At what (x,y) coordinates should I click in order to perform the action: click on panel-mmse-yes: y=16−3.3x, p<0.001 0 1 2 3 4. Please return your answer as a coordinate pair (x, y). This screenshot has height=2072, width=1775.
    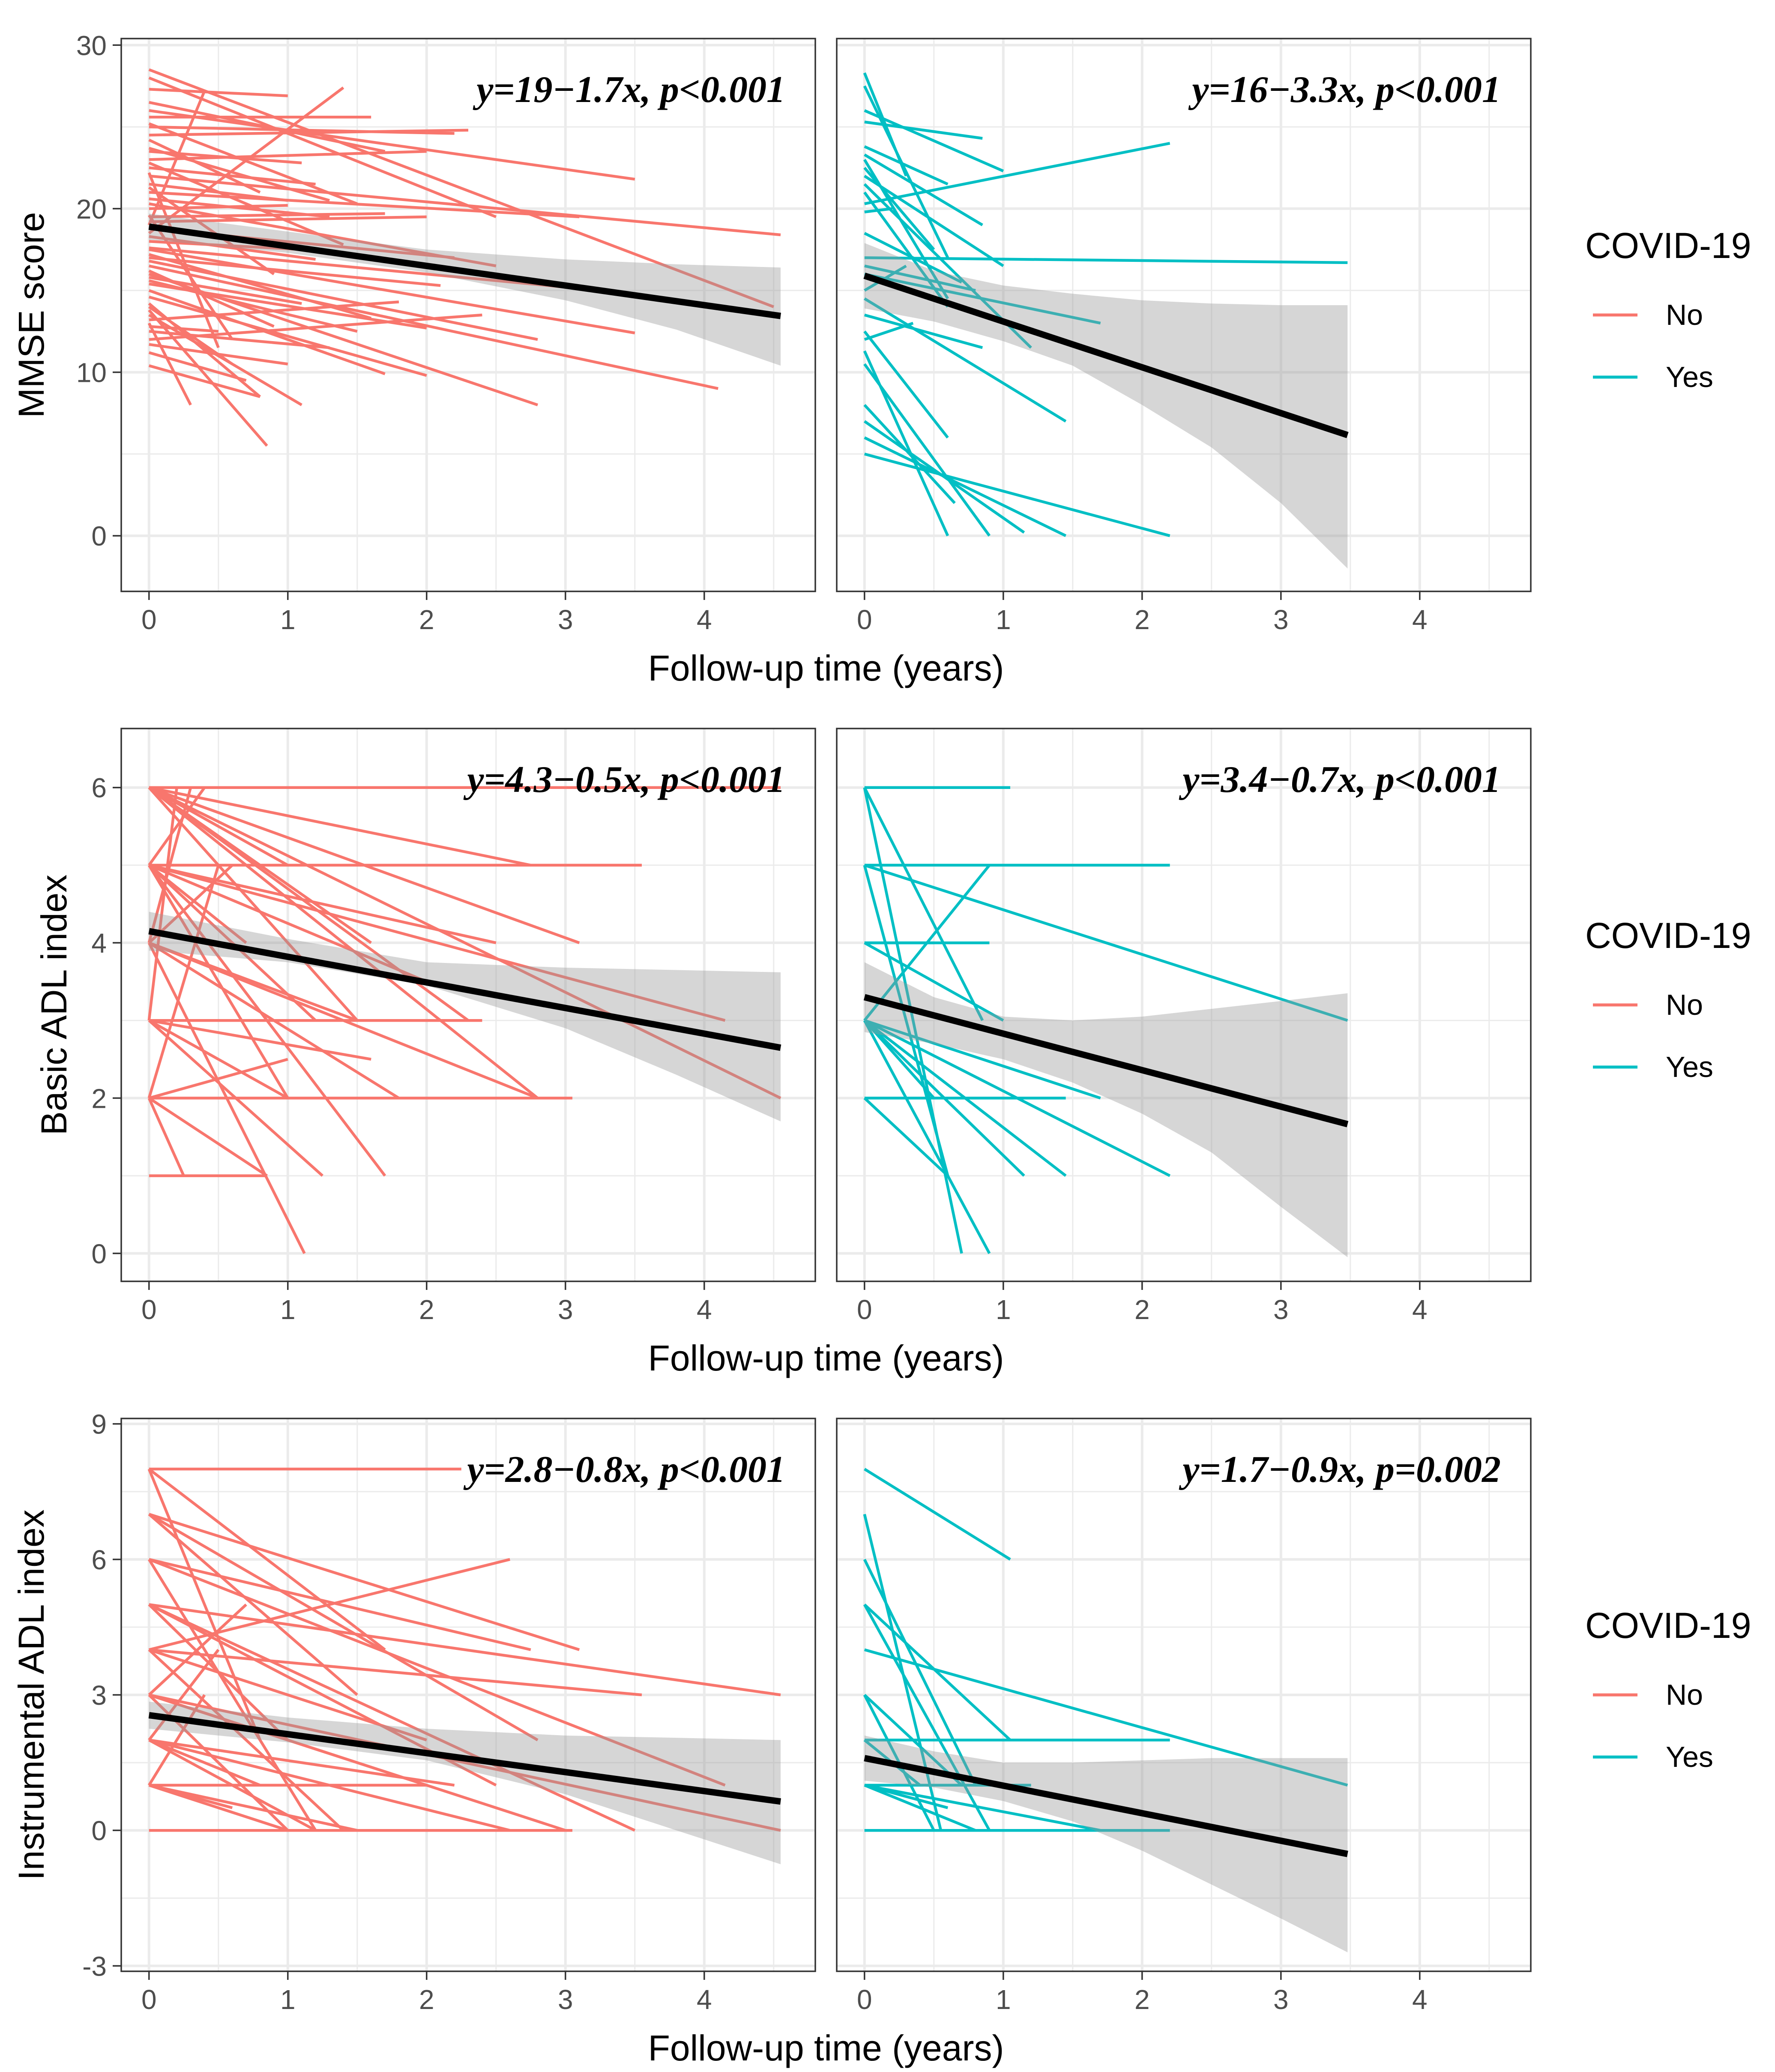
    Looking at the image, I should click on (1184, 336).